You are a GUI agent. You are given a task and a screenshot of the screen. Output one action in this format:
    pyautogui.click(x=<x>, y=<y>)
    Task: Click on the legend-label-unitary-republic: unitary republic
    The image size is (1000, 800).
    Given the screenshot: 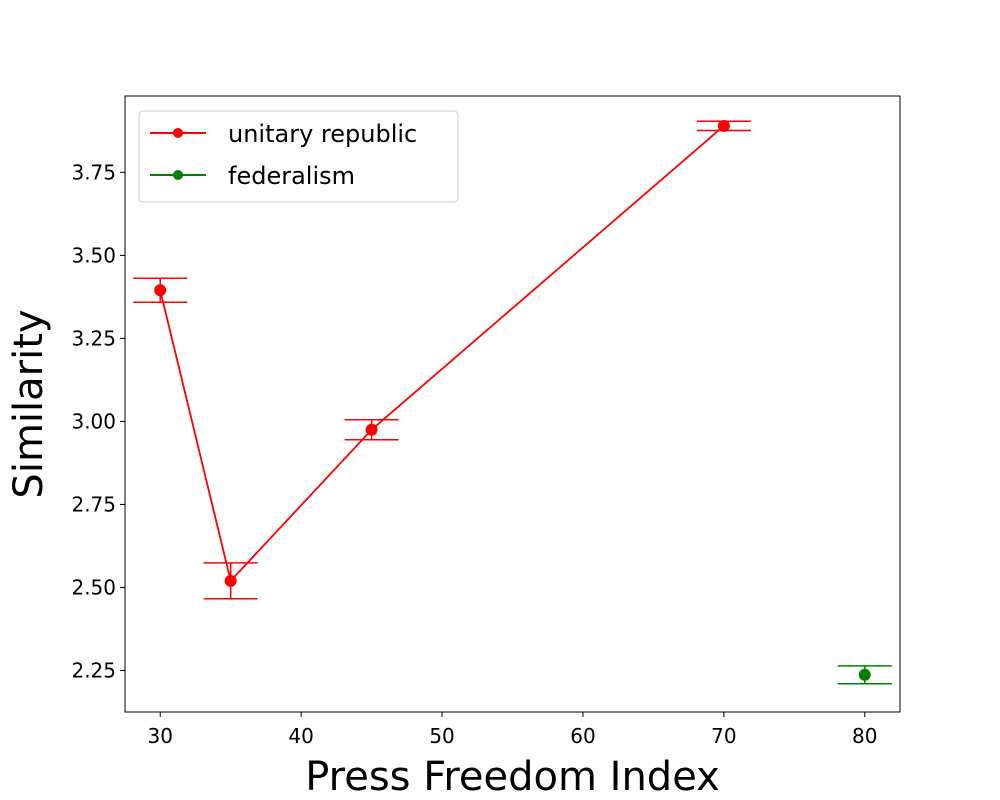 What is the action you would take?
    pyautogui.click(x=322, y=134)
    